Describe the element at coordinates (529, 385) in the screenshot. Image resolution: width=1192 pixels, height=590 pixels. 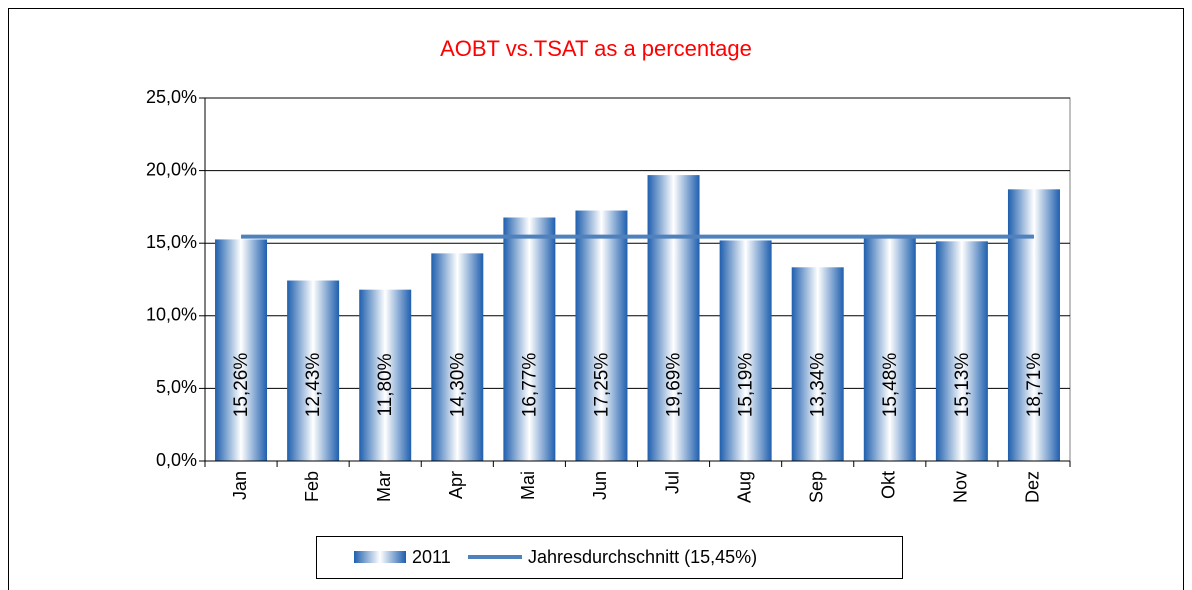
I see `data-label: 16,77%` at that location.